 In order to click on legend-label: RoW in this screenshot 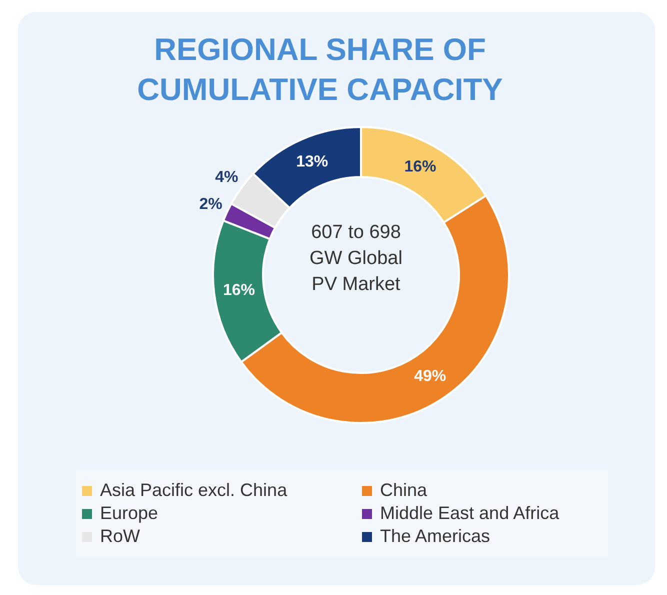, I will do `click(120, 536)`.